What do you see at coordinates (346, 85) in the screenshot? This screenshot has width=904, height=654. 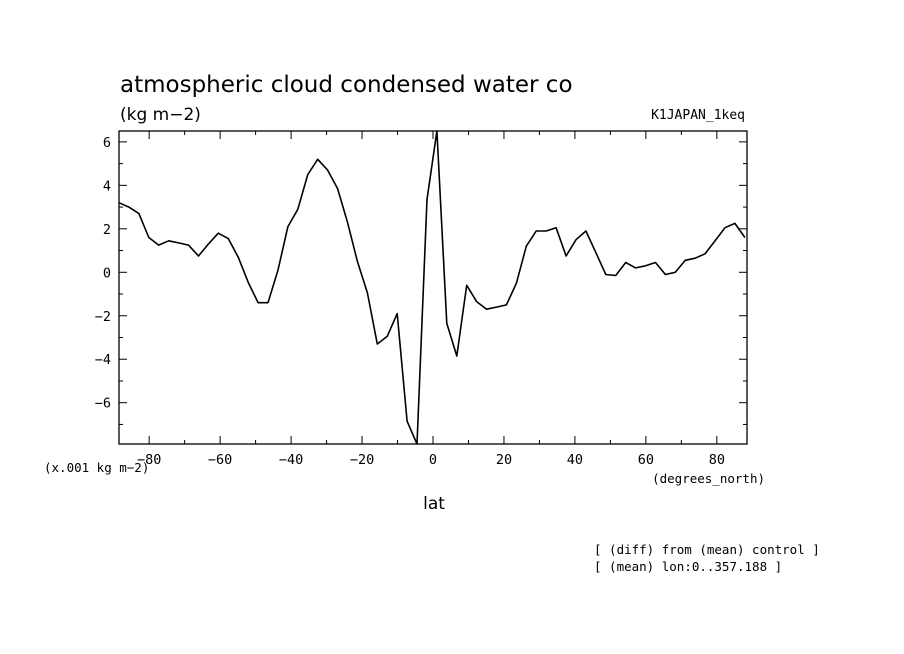 I see `chart-title: atmospheric cloud condensed water co` at bounding box center [346, 85].